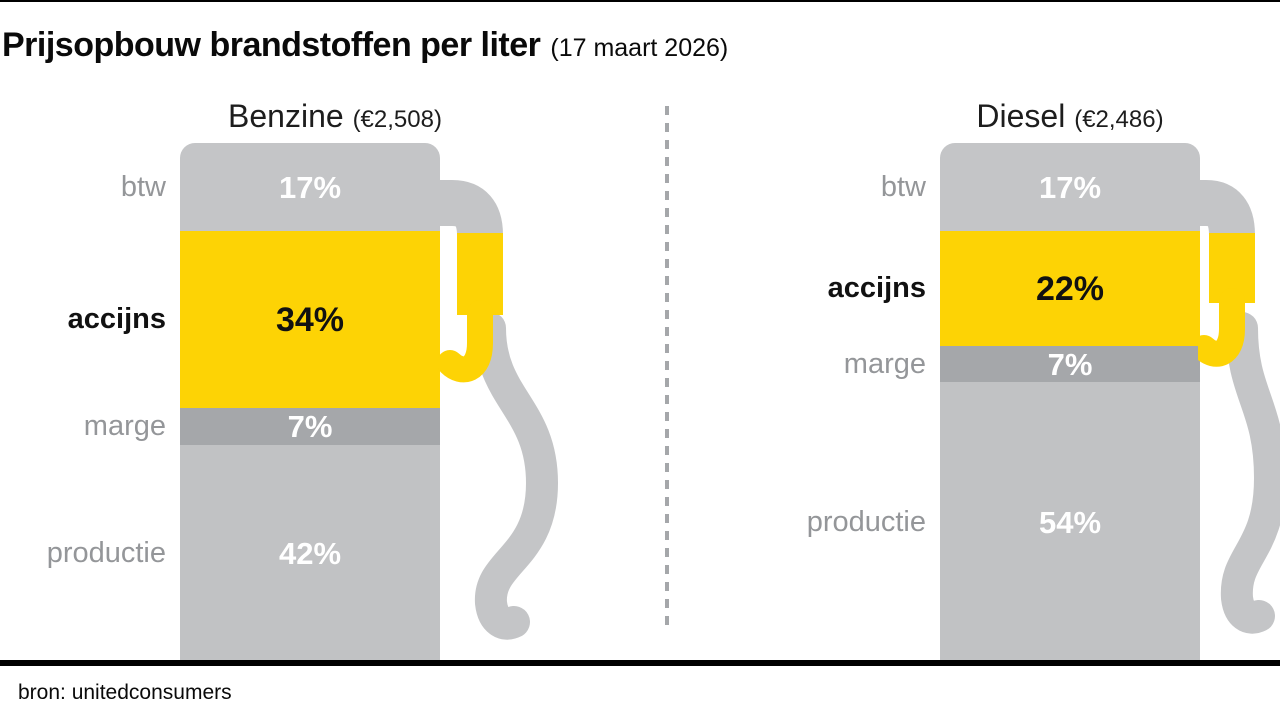  I want to click on diesel-label-accijns: accijns, so click(876, 288).